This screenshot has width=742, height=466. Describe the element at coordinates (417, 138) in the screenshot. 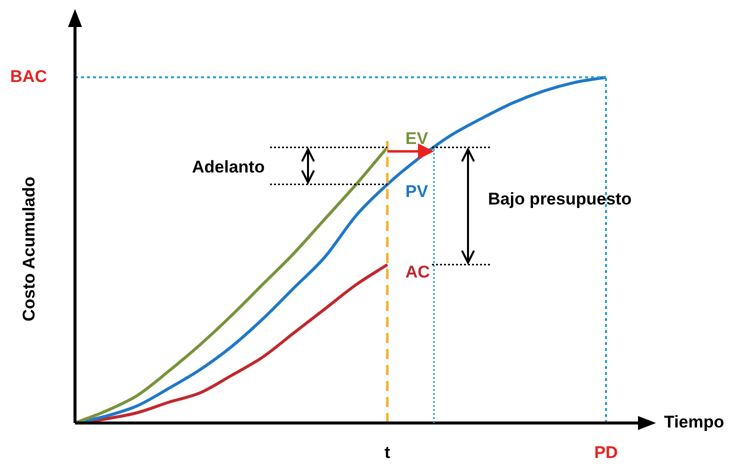

I see `series-label: EV` at that location.